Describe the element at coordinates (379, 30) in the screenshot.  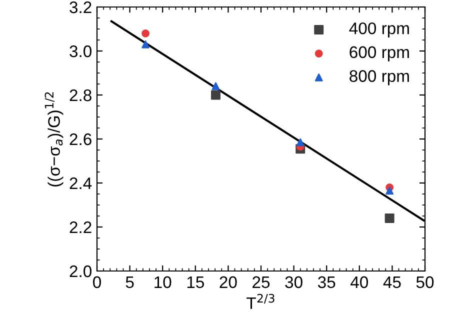
I see `legend-label: 400 rpm` at that location.